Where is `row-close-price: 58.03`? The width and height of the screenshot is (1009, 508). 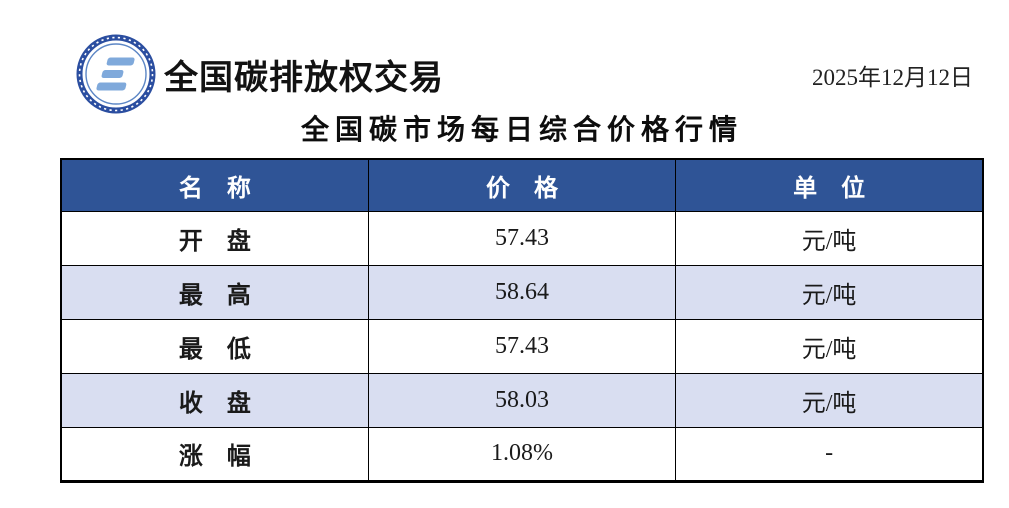
row-close-price: 58.03 is located at coordinates (522, 400).